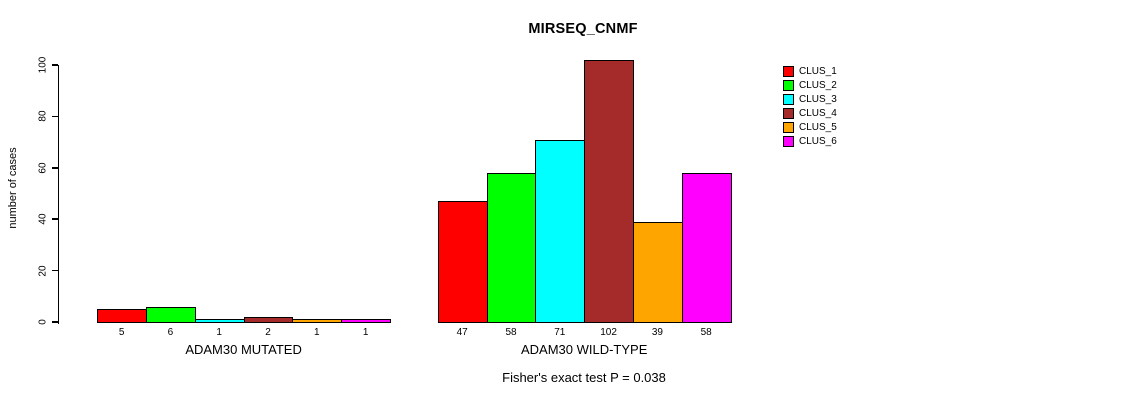 This screenshot has width=1140, height=400. What do you see at coordinates (243, 349) in the screenshot?
I see `group-axis-label: ADAM30 MUTATED` at bounding box center [243, 349].